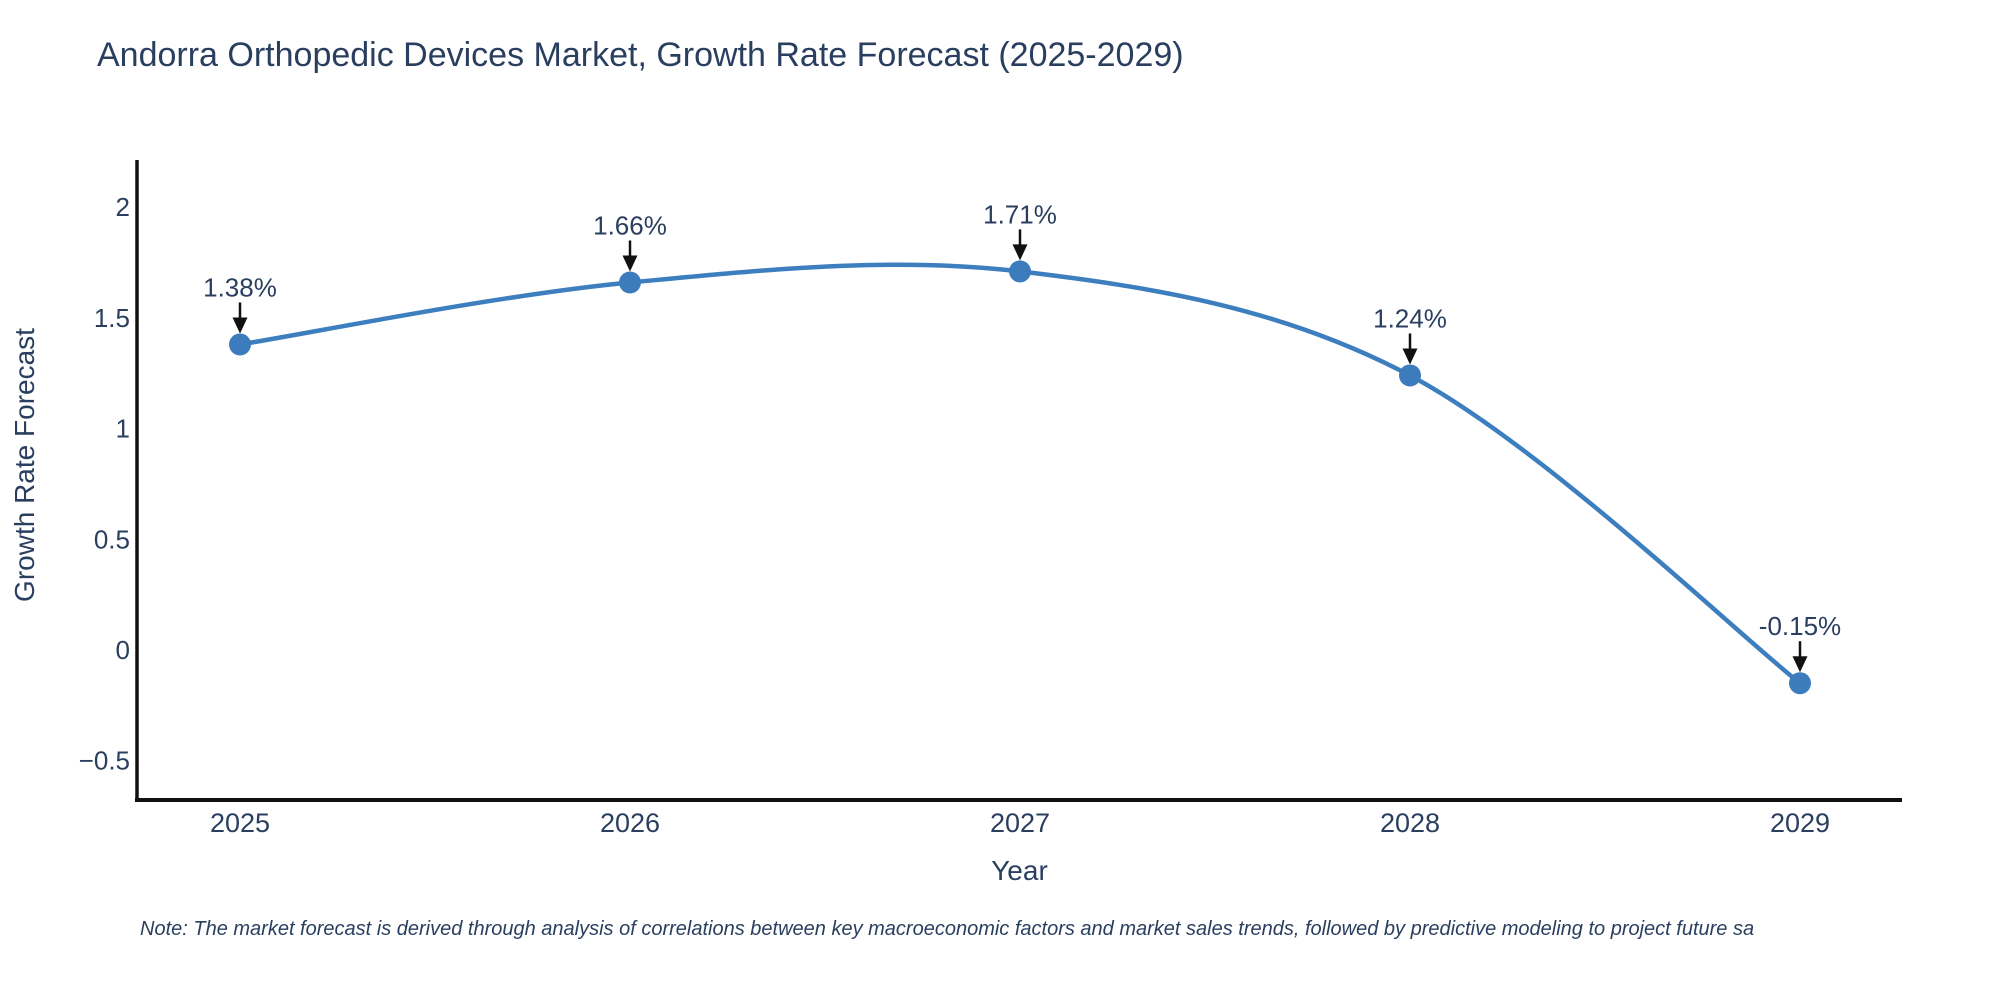 The height and width of the screenshot is (1000, 2000). I want to click on y-tick-label: 0, so click(123, 650).